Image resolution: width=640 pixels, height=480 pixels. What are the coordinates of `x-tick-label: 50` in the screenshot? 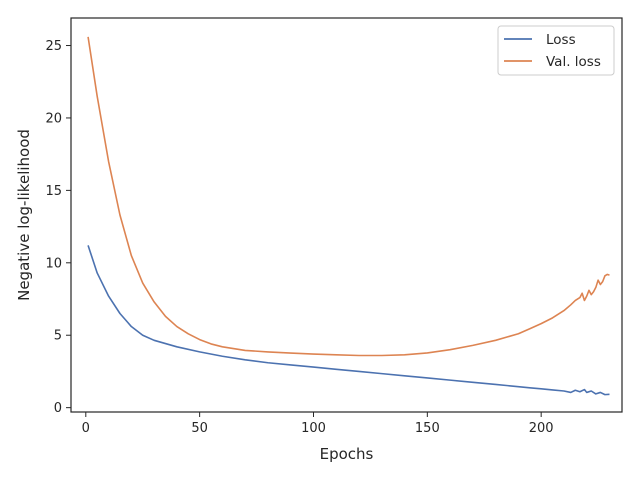 It's located at (199, 428).